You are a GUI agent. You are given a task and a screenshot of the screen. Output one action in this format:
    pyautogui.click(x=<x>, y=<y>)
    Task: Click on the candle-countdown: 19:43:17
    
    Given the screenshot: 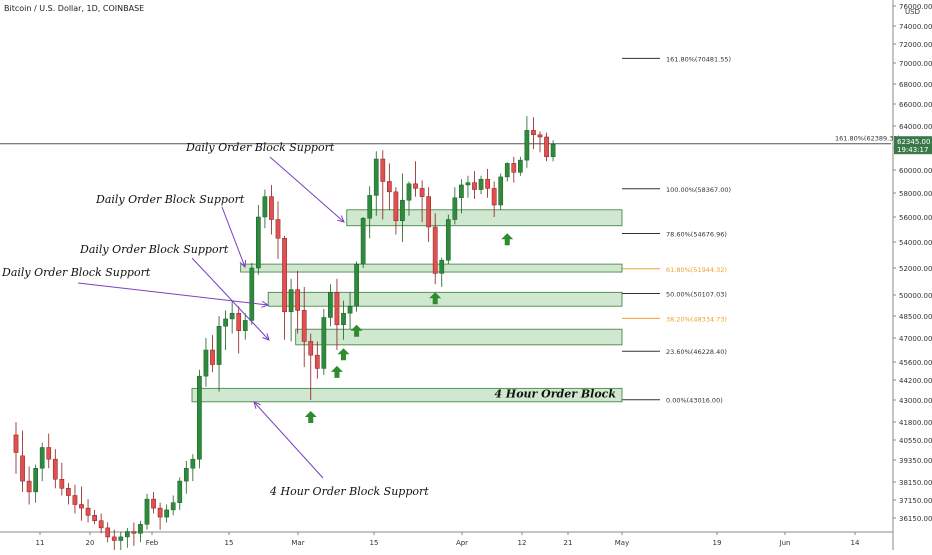 What is the action you would take?
    pyautogui.click(x=912, y=150)
    